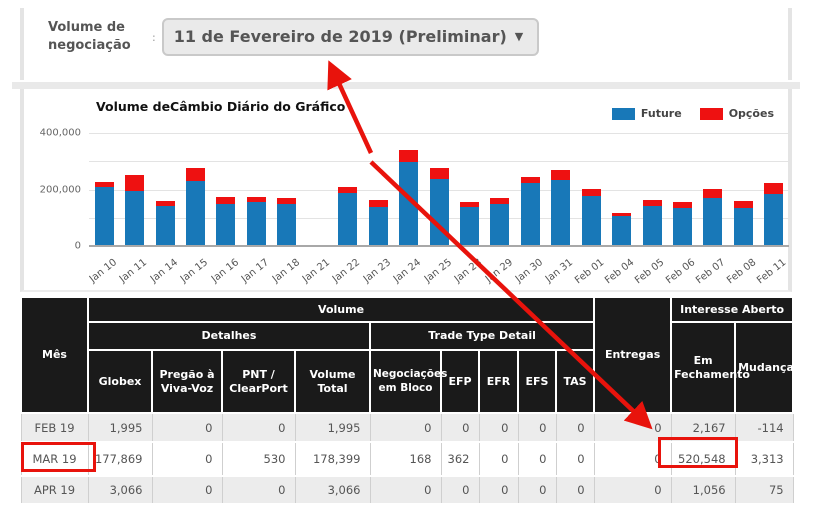 Image resolution: width=813 pixels, height=518 pixels. Describe the element at coordinates (405, 459) in the screenshot. I see `table-cell: 168` at that location.